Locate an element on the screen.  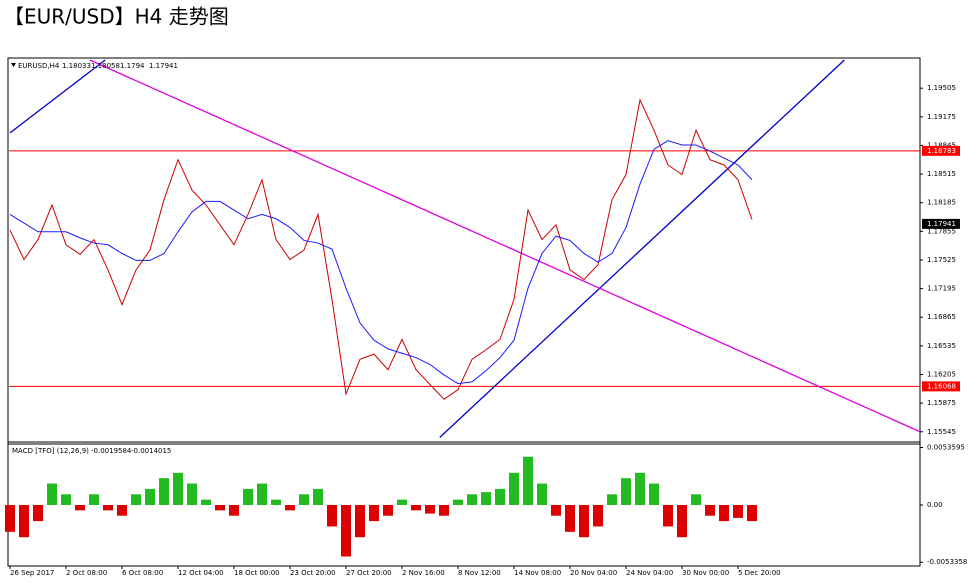
y-tick-label: 1.15875 is located at coordinates (941, 403).